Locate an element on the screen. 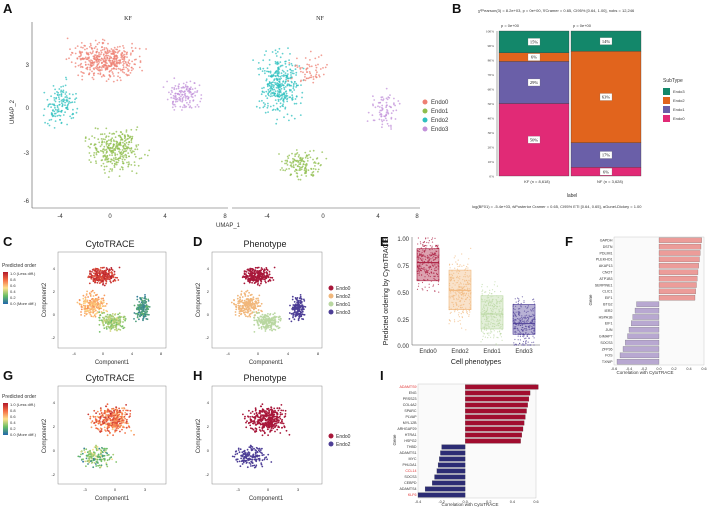  bar-ytick: 30% is located at coordinates (491, 133).